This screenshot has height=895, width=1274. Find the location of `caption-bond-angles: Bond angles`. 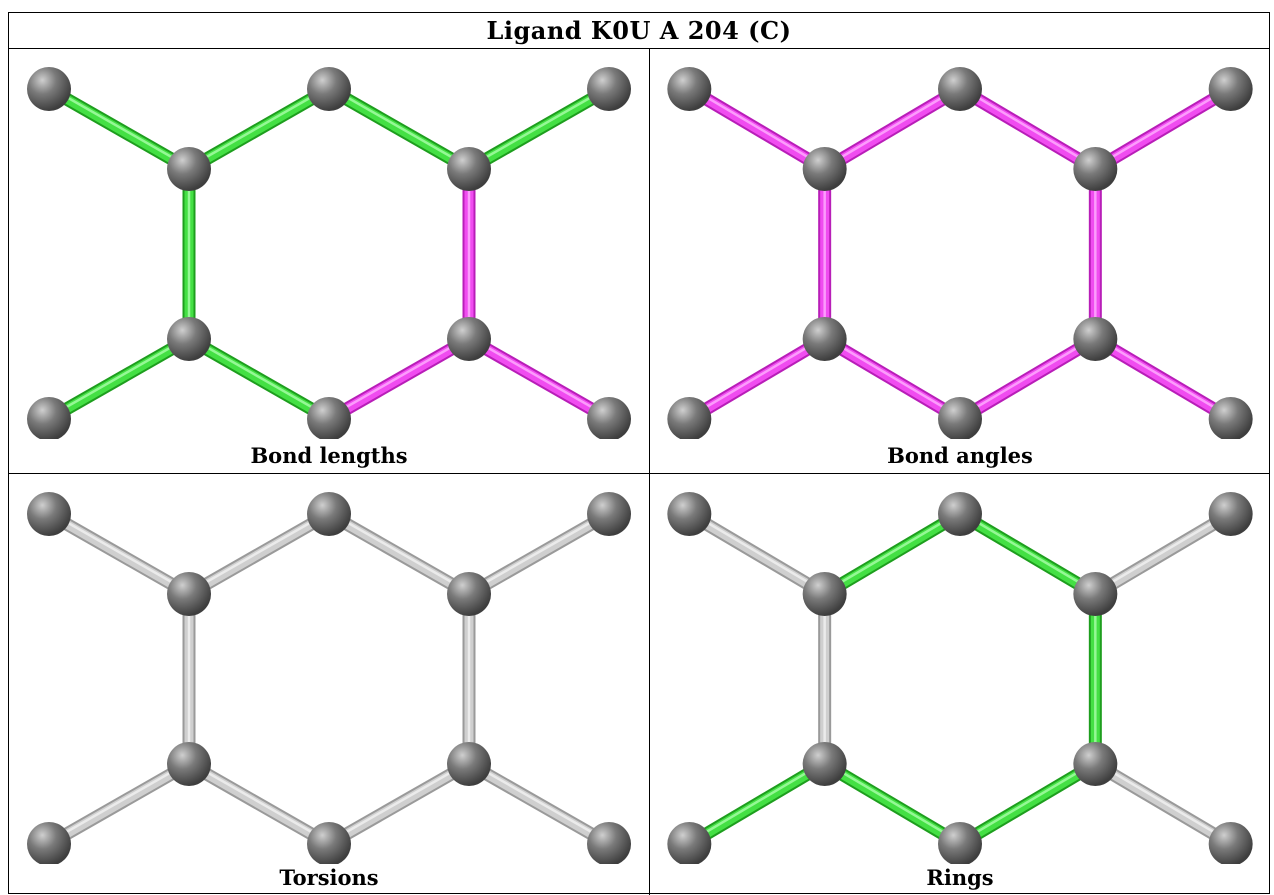

caption-bond-angles: Bond angles is located at coordinates (960, 455).